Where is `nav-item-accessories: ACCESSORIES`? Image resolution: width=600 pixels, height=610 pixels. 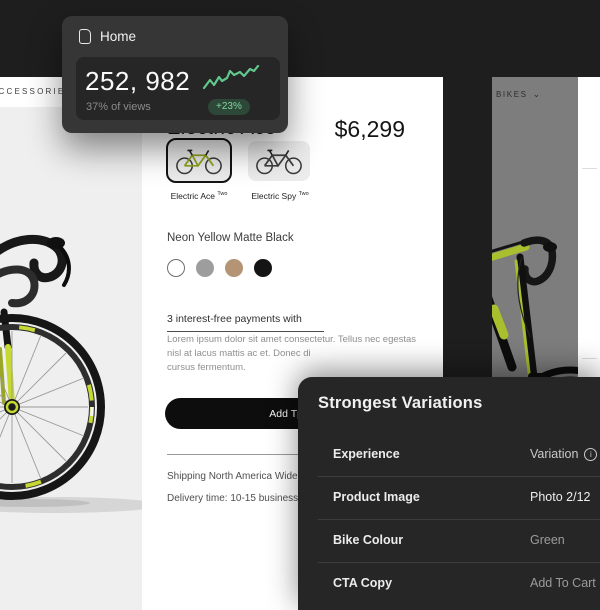 nav-item-accessories: ACCESSORIES is located at coordinates (36, 91).